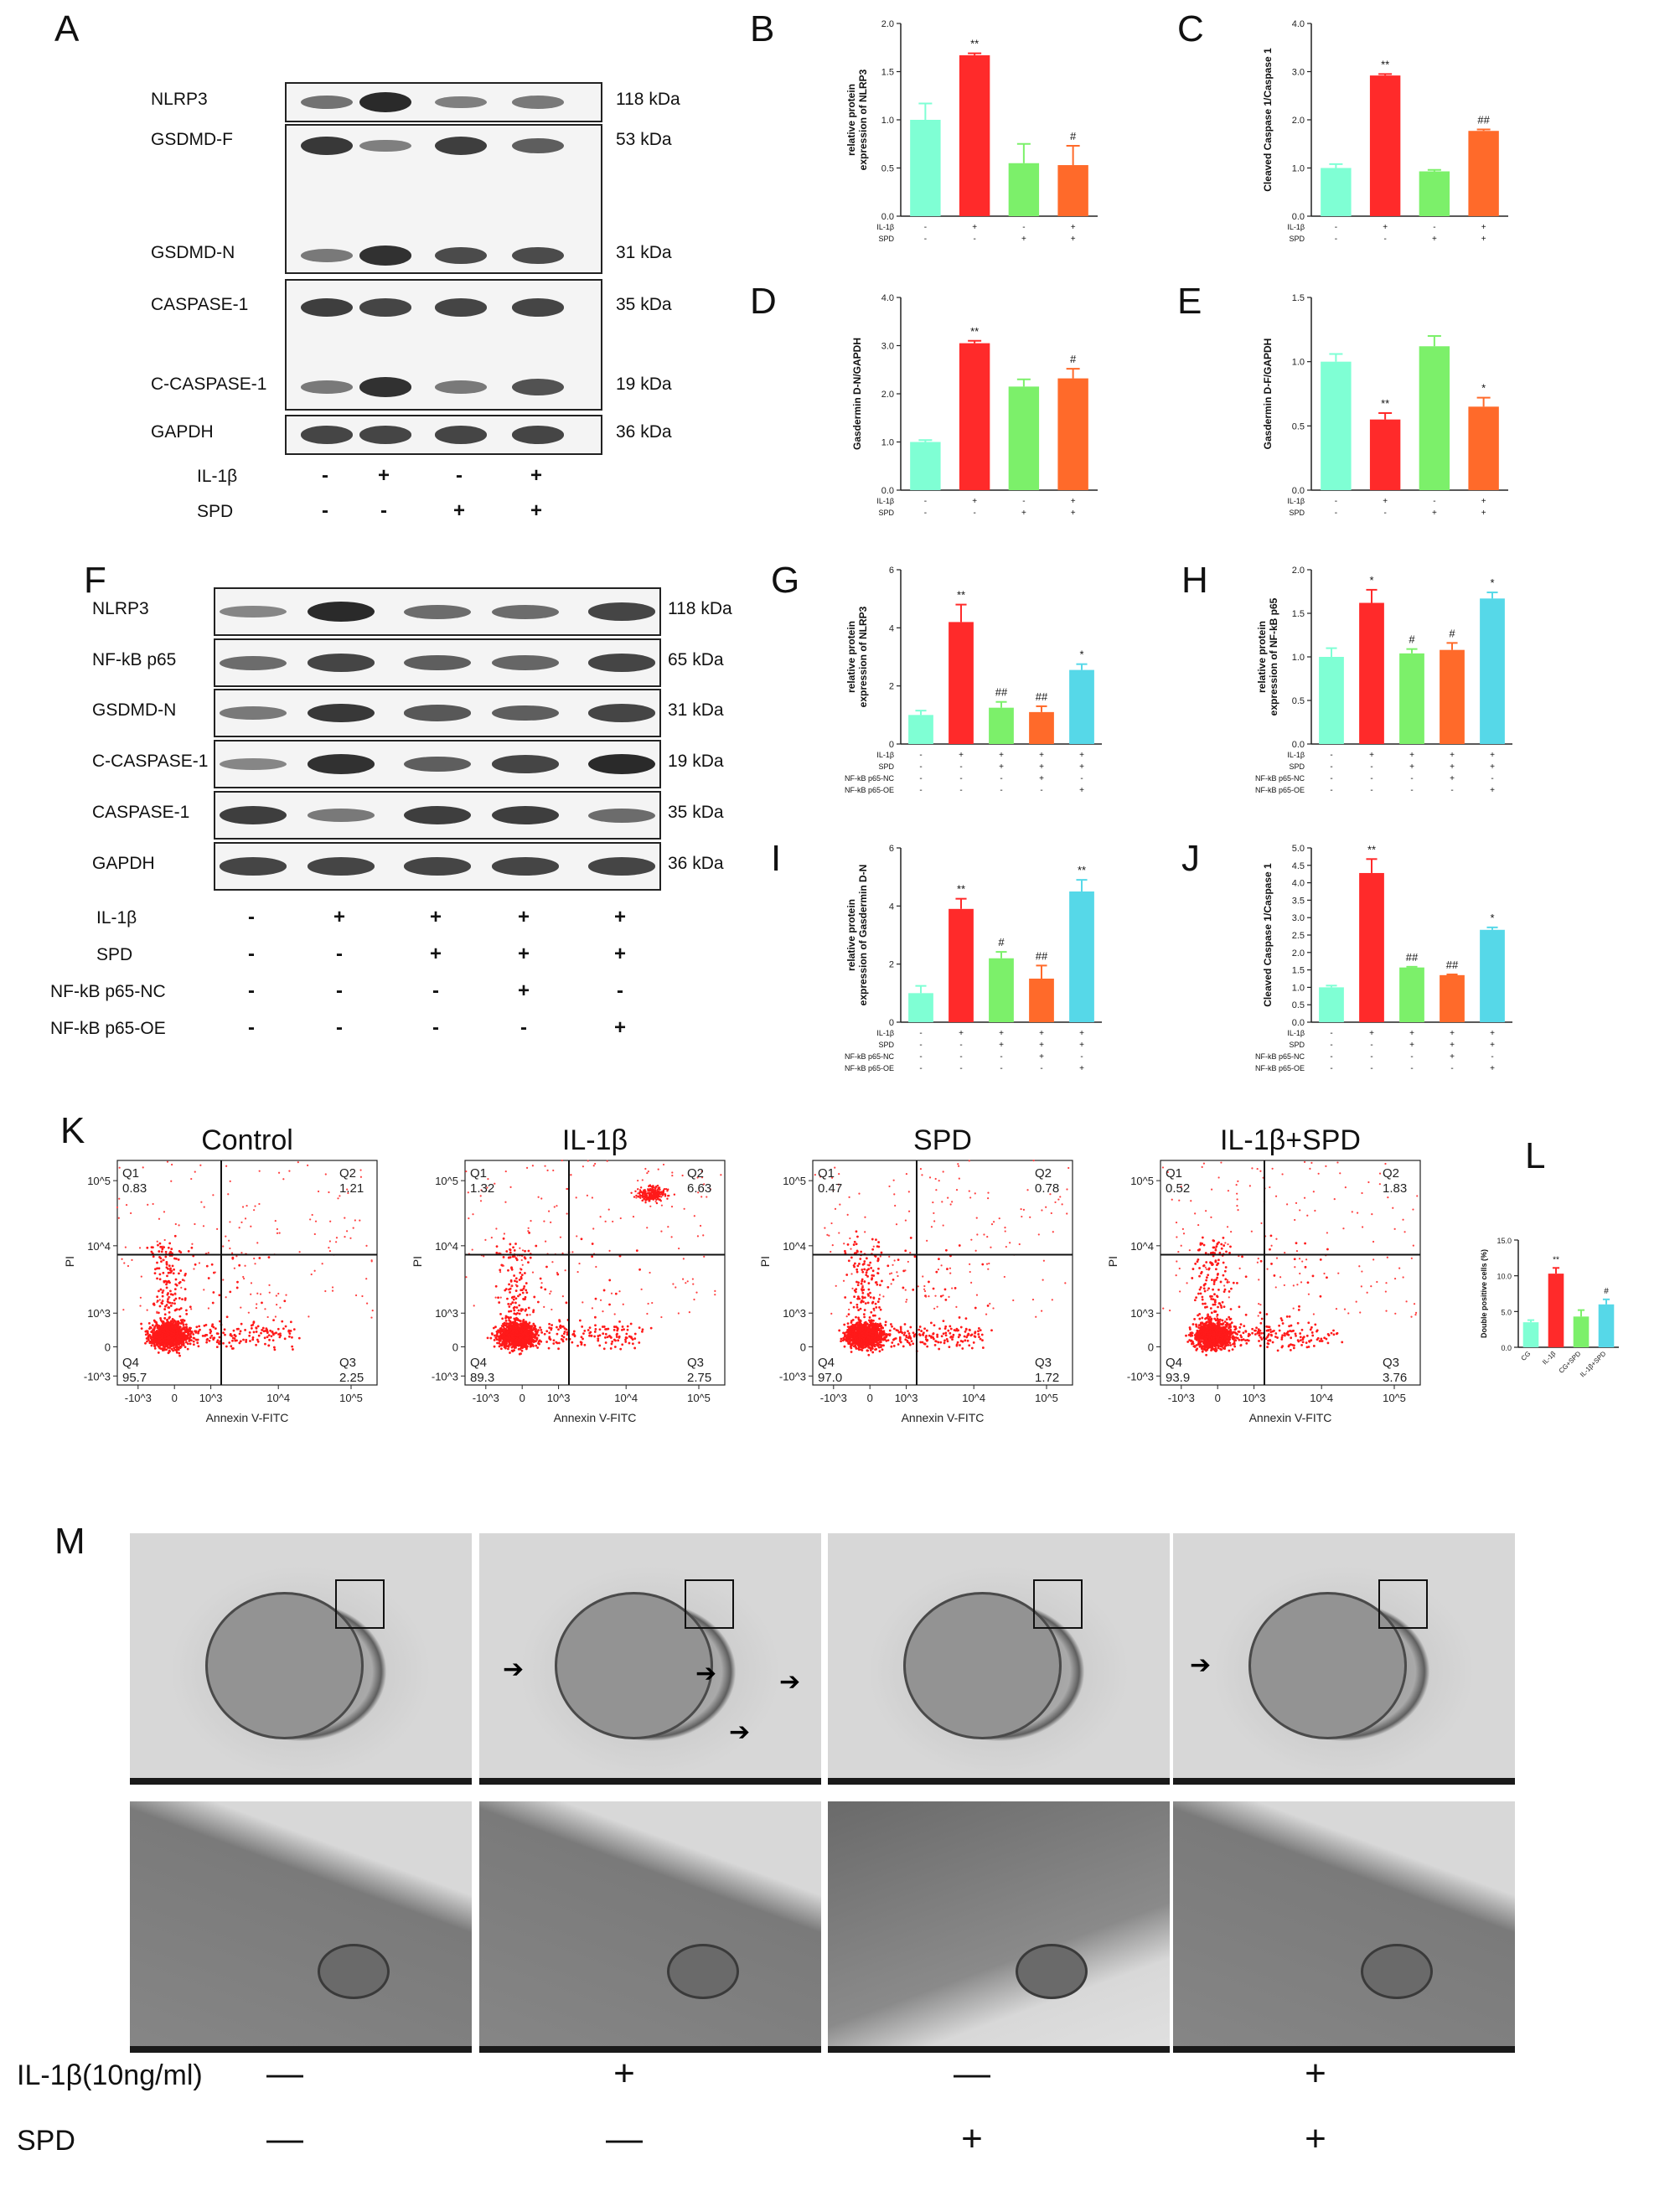 The image size is (1680, 2191). Describe the element at coordinates (1190, 858) in the screenshot. I see `panel-label-j: J` at that location.